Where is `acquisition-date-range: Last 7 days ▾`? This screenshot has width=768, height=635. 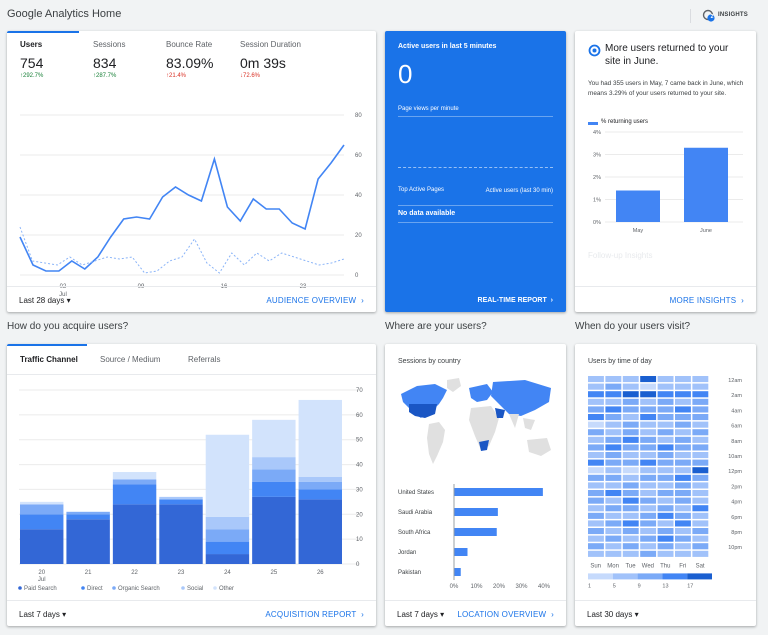
acquisition-date-range: Last 7 days ▾ is located at coordinates (42, 614).